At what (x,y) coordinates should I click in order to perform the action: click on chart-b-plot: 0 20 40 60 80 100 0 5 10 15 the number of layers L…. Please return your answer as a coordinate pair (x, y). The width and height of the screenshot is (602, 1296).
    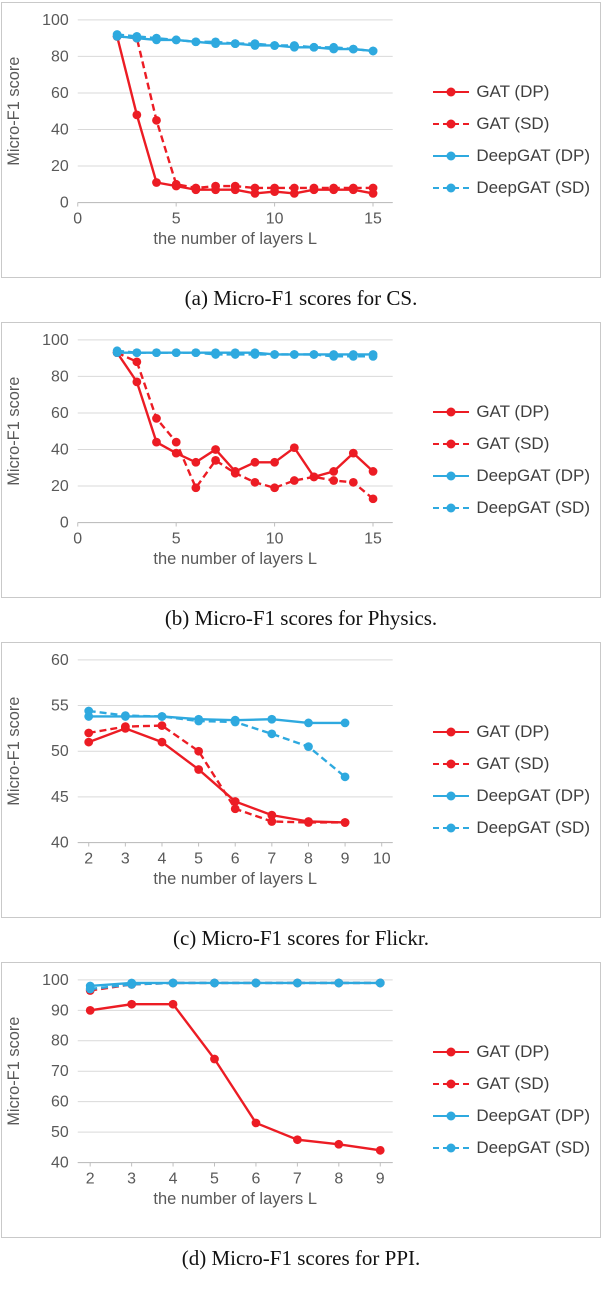
    Looking at the image, I should click on (199, 450).